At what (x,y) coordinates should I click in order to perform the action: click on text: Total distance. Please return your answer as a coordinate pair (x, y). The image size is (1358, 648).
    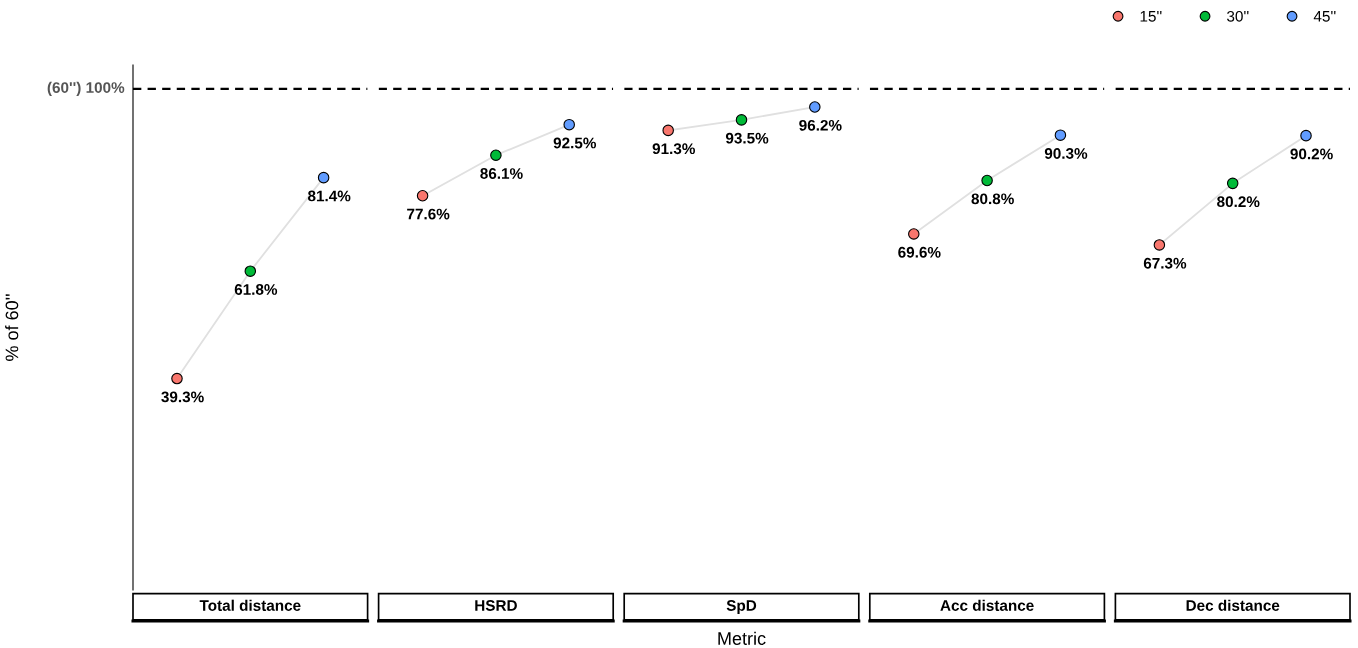
    Looking at the image, I should click on (250, 605).